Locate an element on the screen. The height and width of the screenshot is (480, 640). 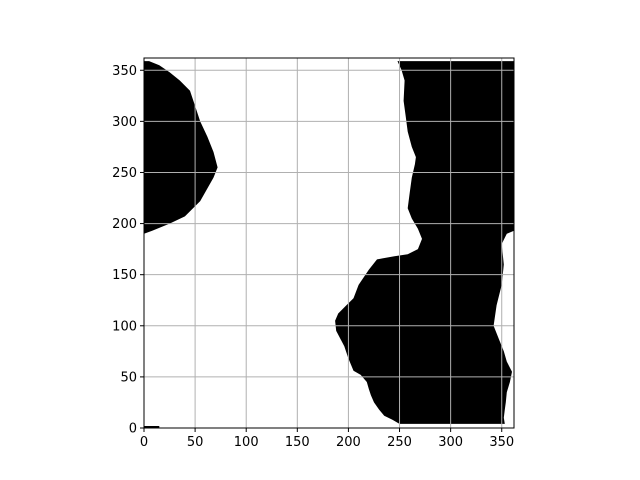
y-tick-label: 300 is located at coordinates (124, 122).